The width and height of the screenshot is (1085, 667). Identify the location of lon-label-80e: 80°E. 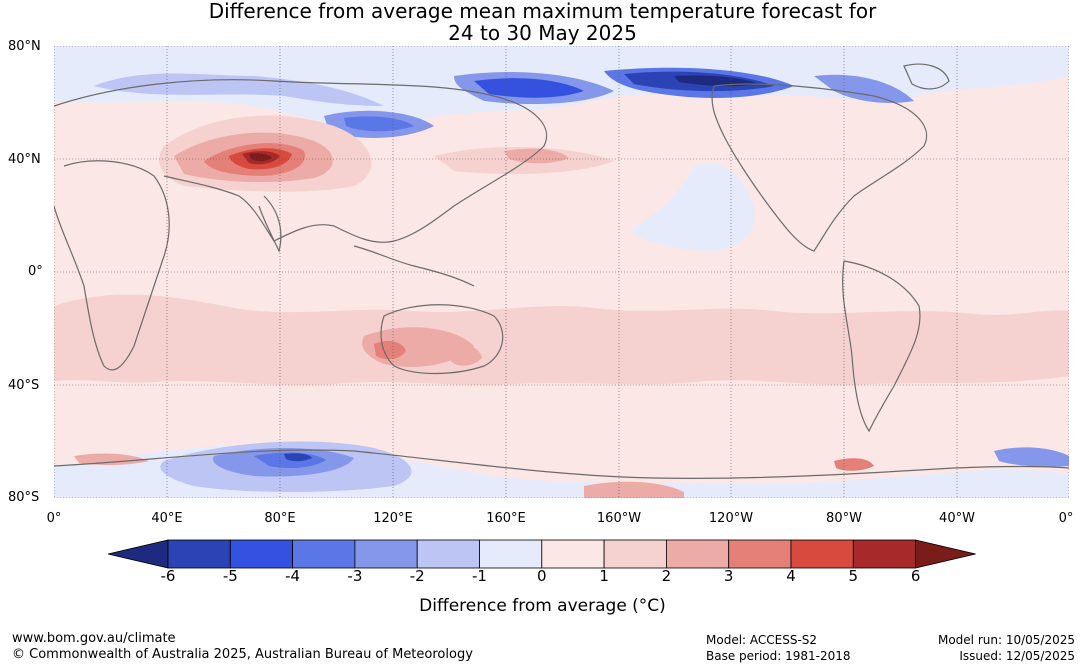
(280, 518).